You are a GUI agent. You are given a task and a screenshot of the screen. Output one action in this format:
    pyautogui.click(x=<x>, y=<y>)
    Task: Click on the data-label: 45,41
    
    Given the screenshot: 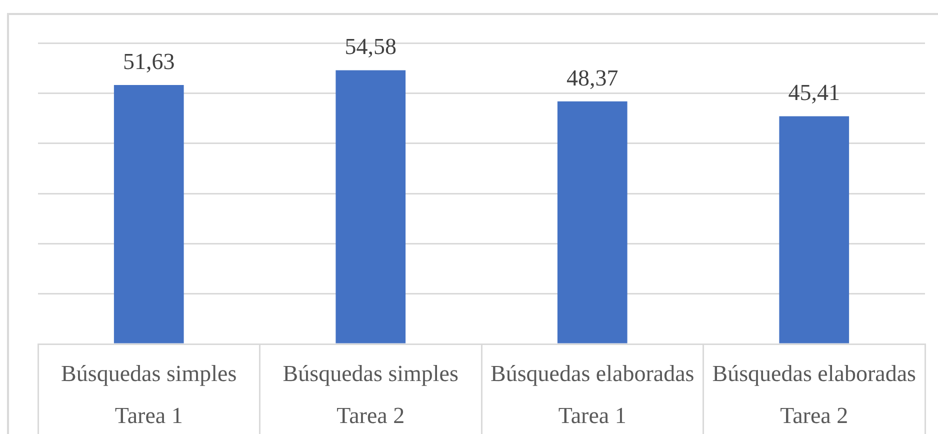 What is the action you would take?
    pyautogui.click(x=814, y=93)
    